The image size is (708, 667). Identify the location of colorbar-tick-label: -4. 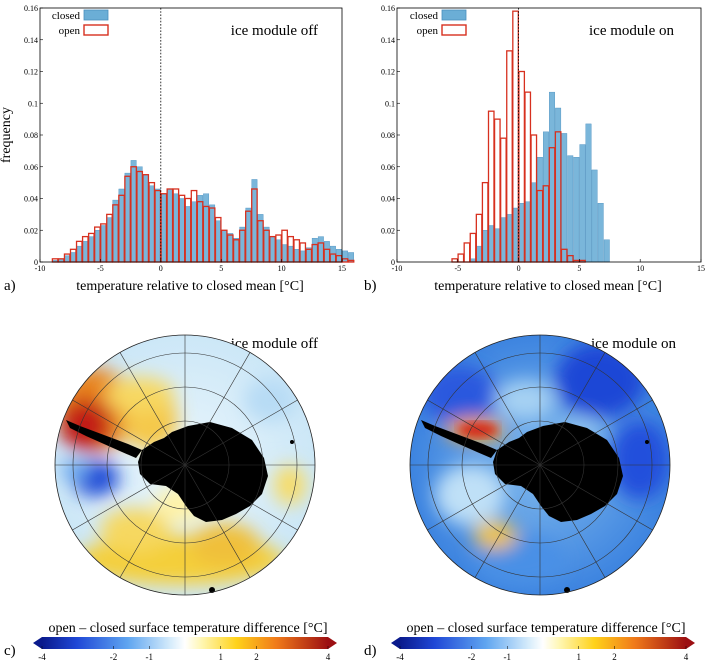
(42, 657).